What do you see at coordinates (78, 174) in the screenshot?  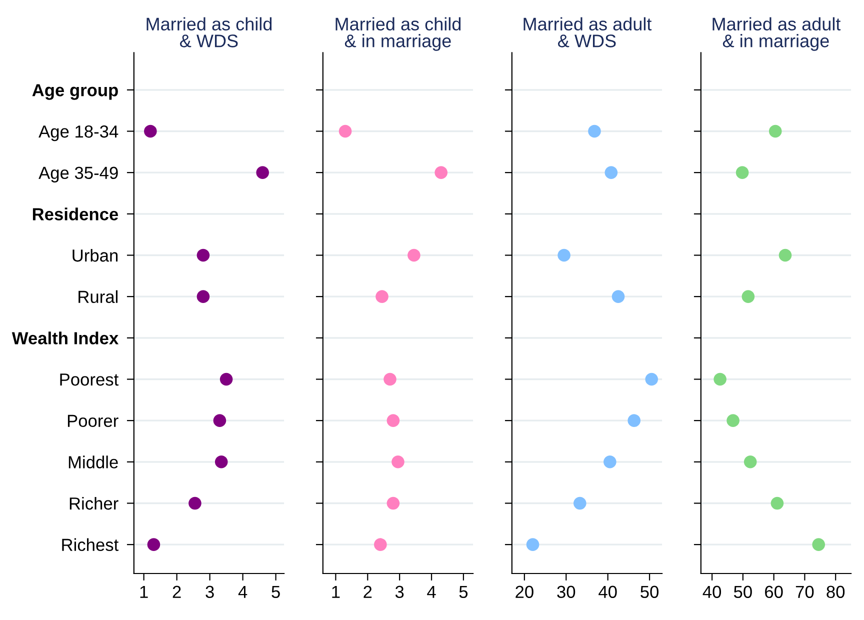 I see `y-tick-label: Age 35-49` at bounding box center [78, 174].